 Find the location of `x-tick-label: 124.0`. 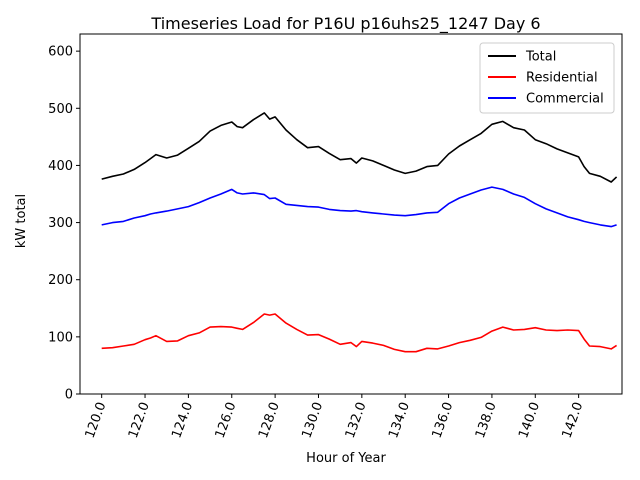

x-tick-label: 124.0 is located at coordinates (182, 420).